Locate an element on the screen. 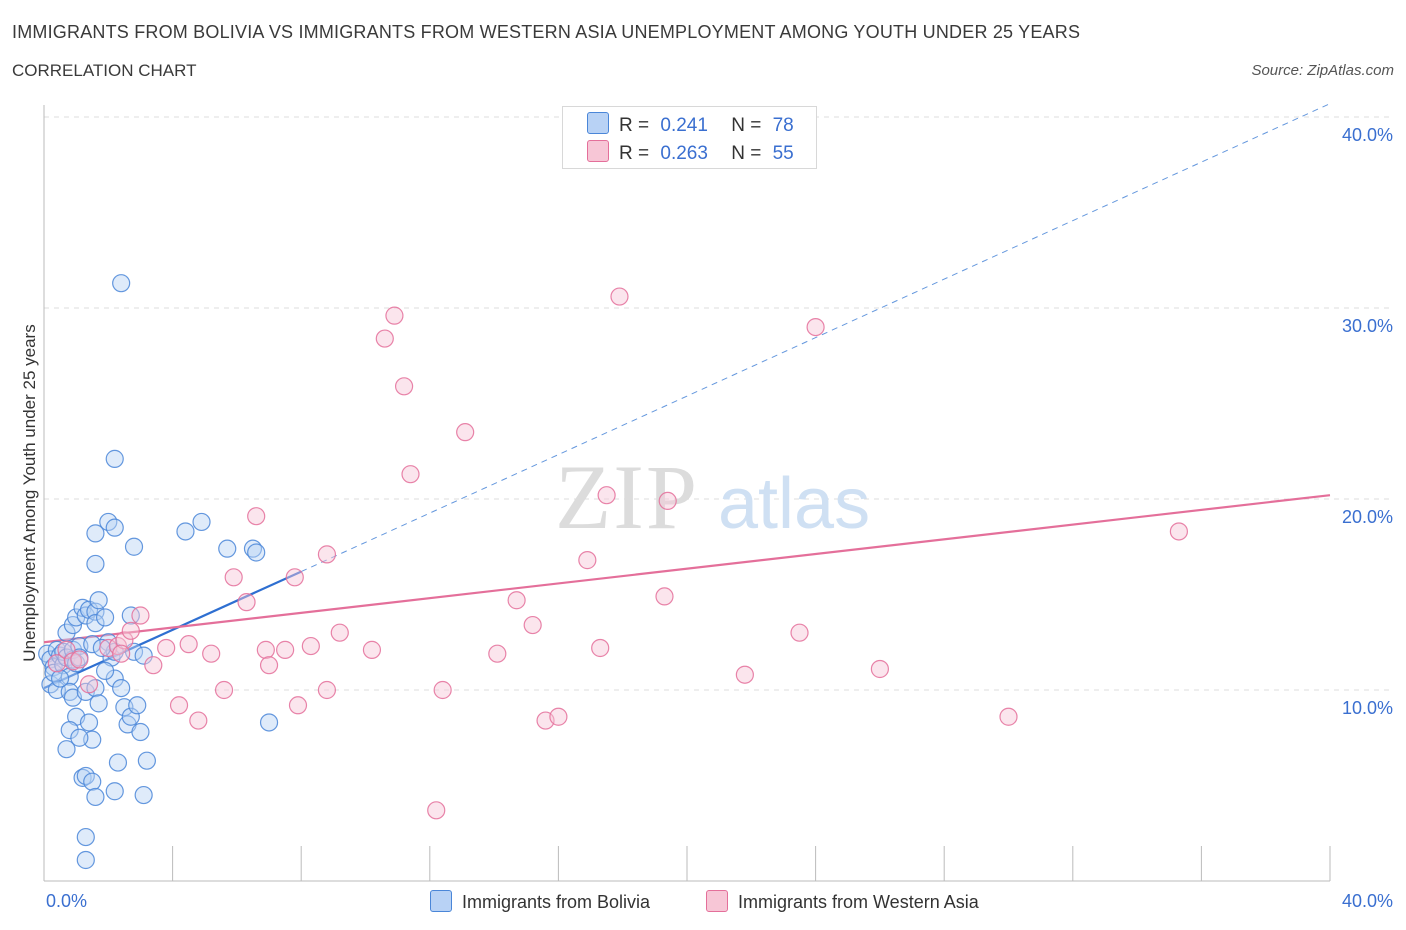 This screenshot has width=1406, height=930. y-tick-label: 30.0% is located at coordinates (1367, 326).